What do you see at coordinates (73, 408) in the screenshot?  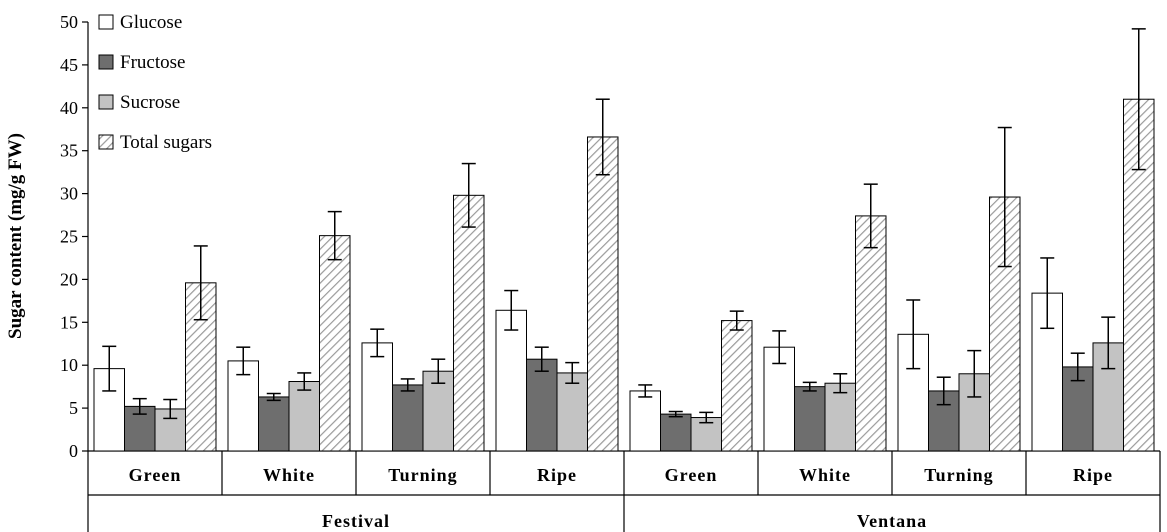 I see `y-tick-label: 5` at bounding box center [73, 408].